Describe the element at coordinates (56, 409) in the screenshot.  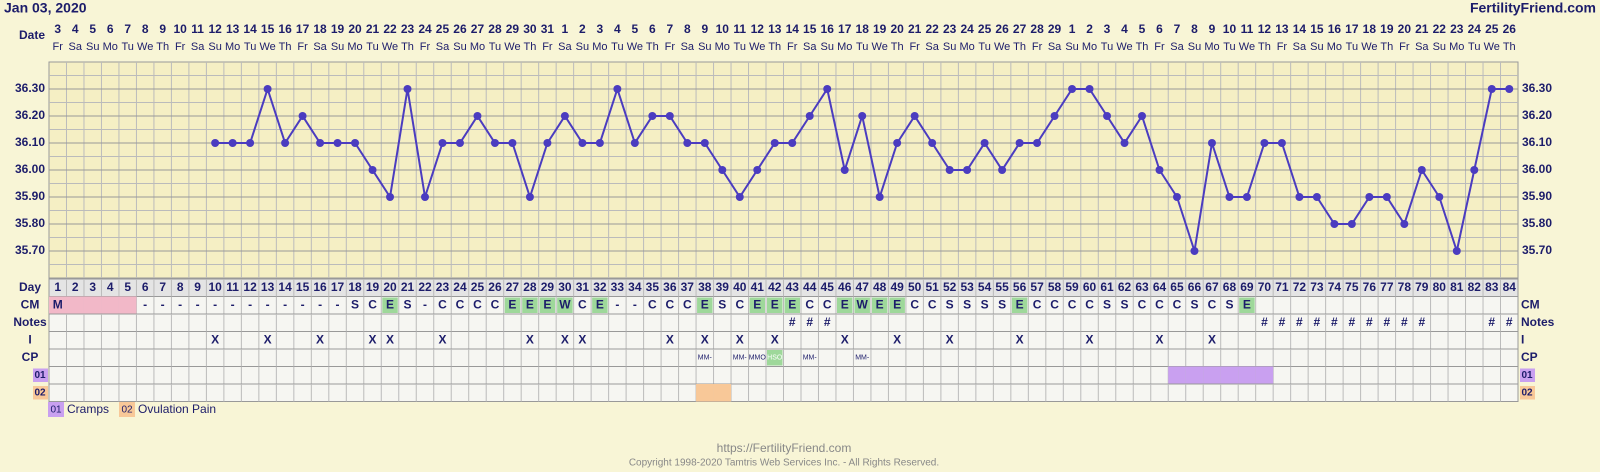
I see `legend-swatch` at that location.